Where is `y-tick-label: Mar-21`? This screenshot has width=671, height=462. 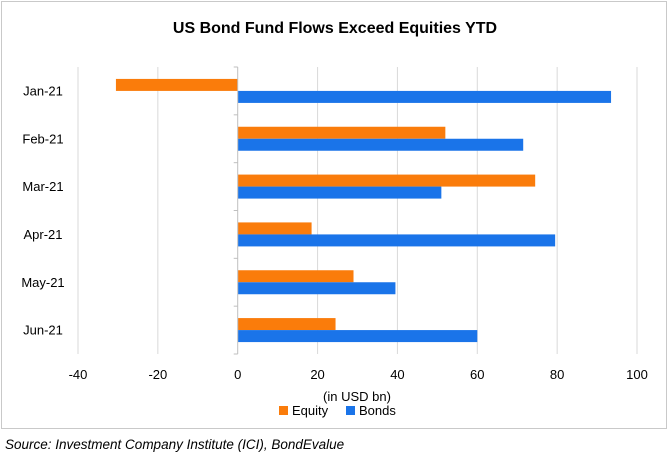
y-tick-label: Mar-21 is located at coordinates (42, 186).